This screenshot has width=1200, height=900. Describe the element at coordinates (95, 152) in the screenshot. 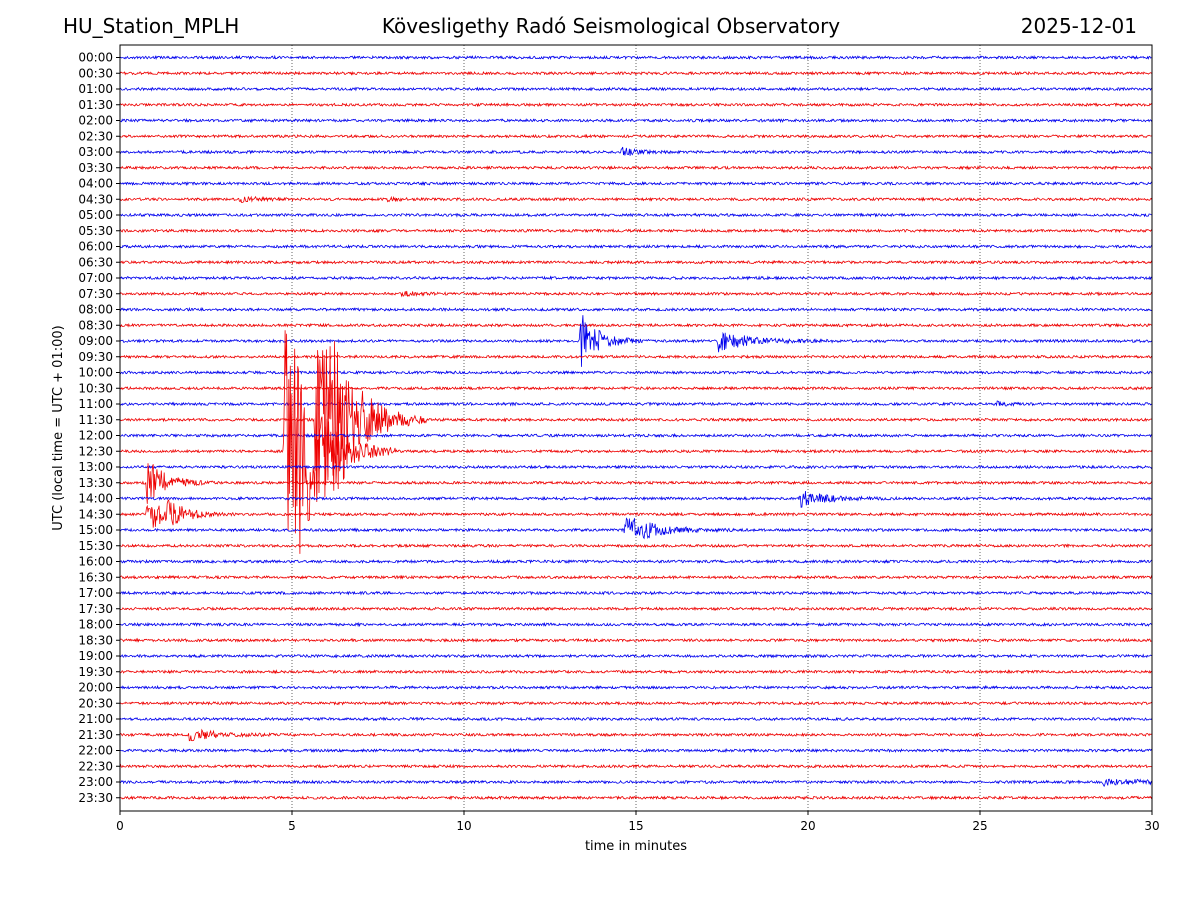

I see `y-tick-label: 03:00` at that location.